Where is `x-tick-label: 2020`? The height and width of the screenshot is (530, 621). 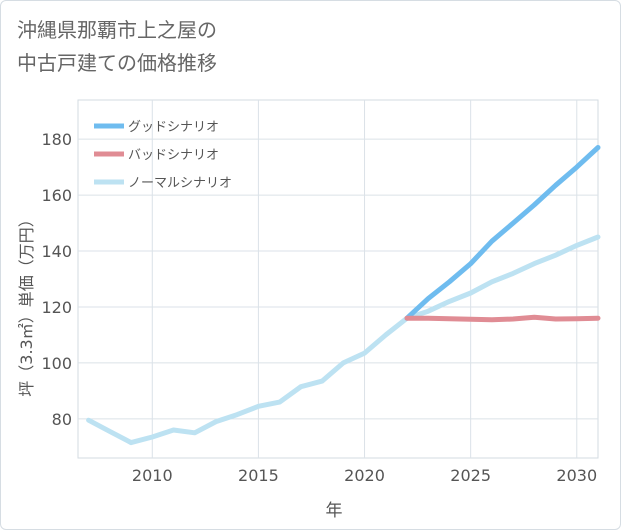
x-tick-label: 2020 is located at coordinates (364, 475).